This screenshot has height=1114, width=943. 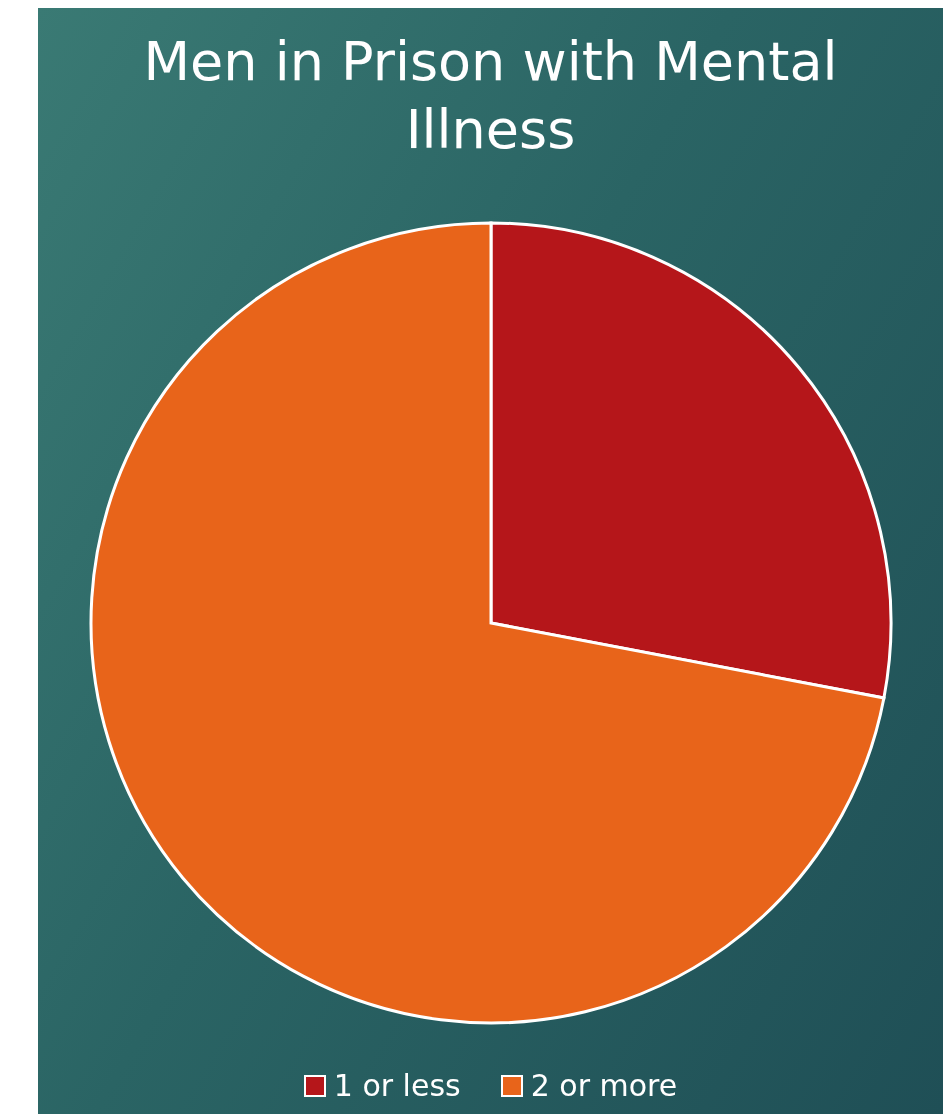 I want to click on legend-label: 1 or less, so click(x=397, y=1085).